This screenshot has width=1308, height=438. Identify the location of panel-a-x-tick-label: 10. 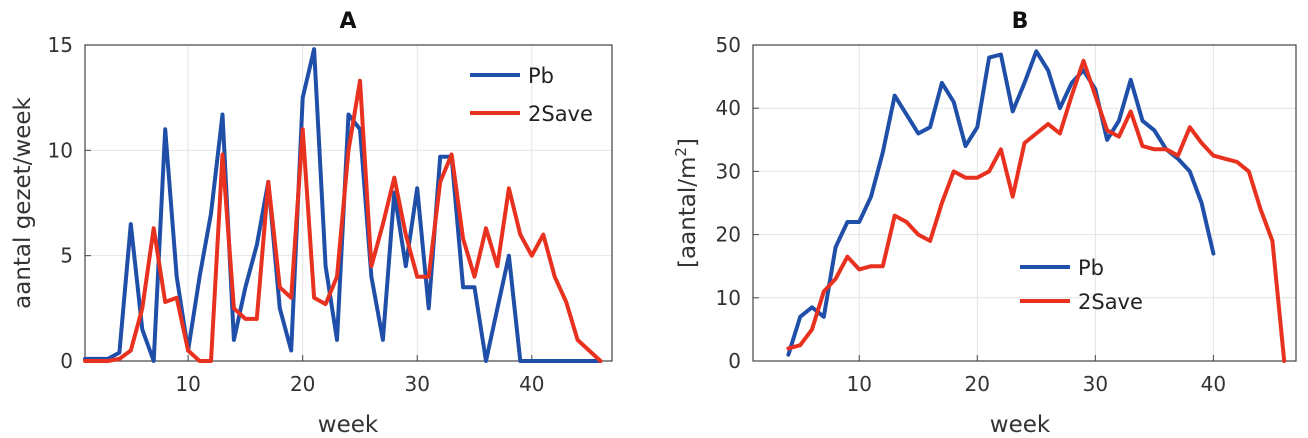
(187, 384).